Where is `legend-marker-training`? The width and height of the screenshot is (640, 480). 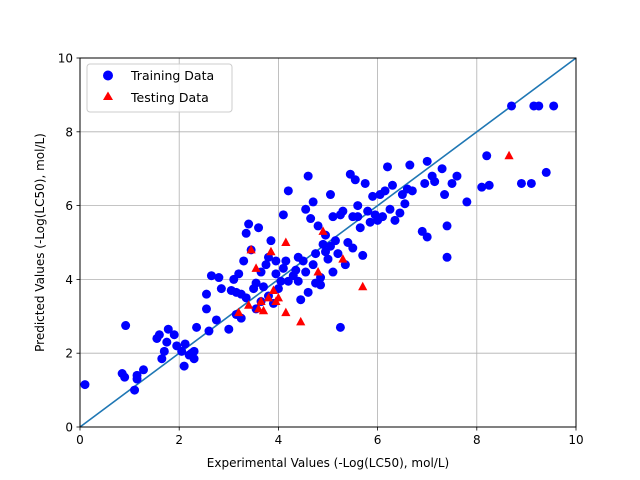
legend-marker-training is located at coordinates (108, 75).